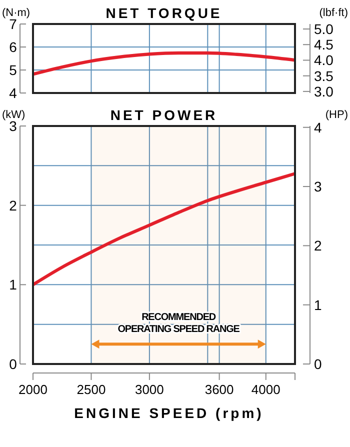  Describe the element at coordinates (318, 364) in the screenshot. I see `y2-tick-label: 0` at that location.